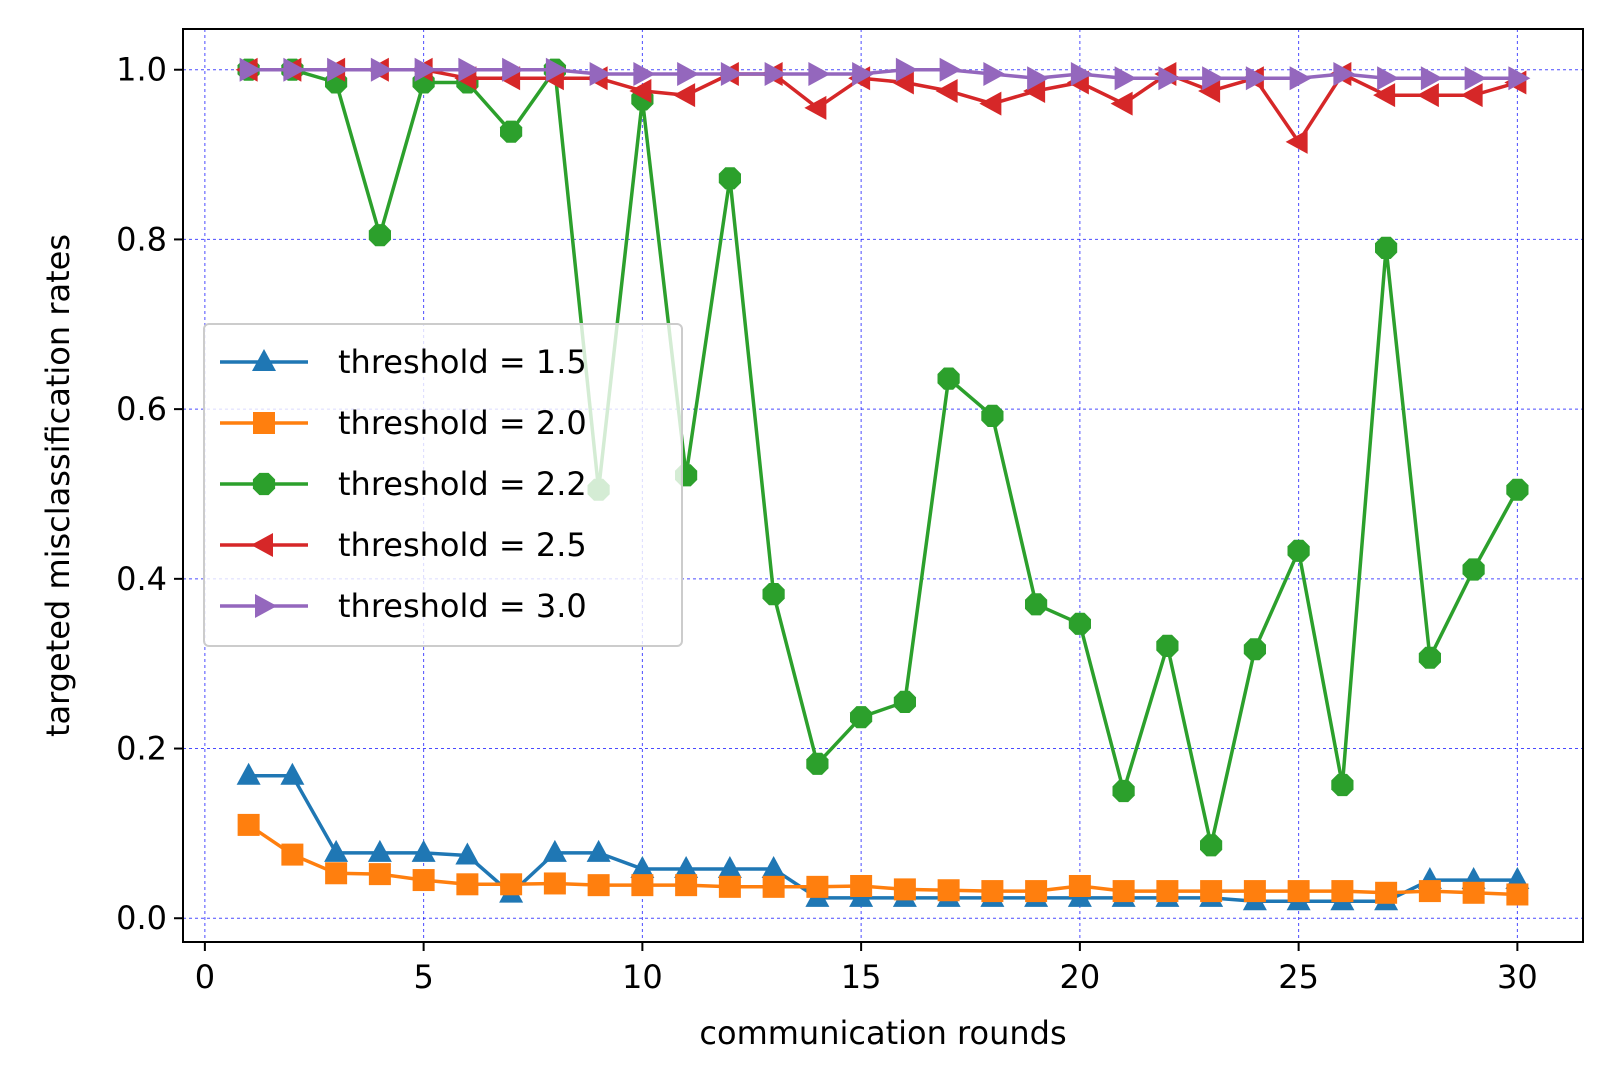  I want to click on legend-entry: threshold = 2.5, so click(403, 545).